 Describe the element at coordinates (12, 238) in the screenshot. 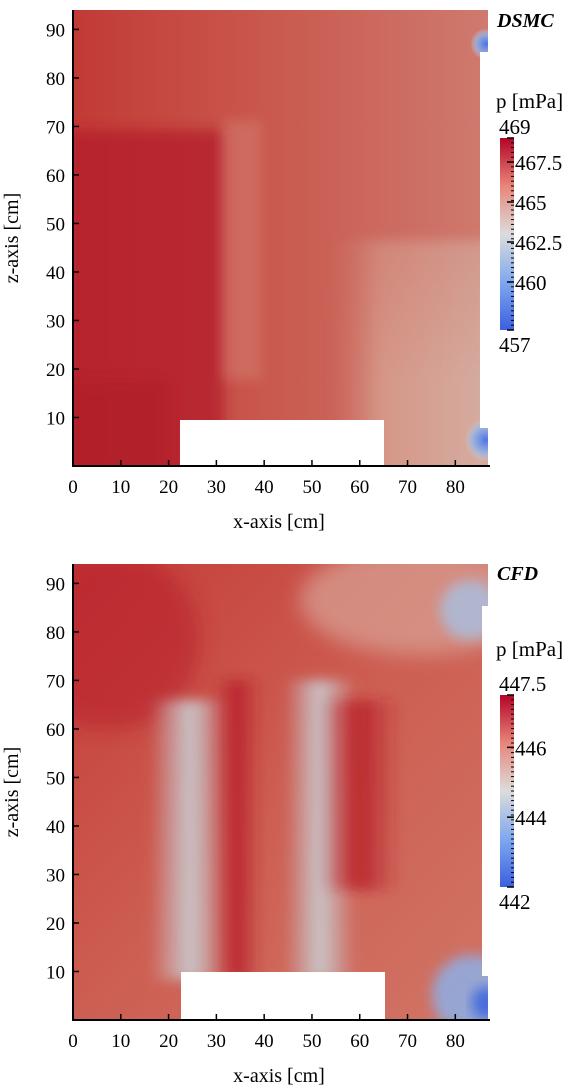

I see `dsmc-y-axis-label: z-axis [cm]` at that location.